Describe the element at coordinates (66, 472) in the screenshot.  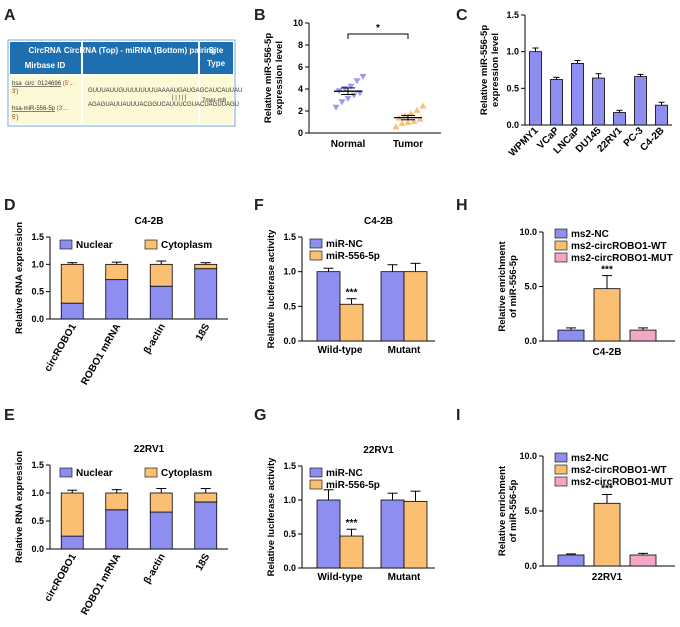
I see `e-legend-swatch-nuclear` at that location.